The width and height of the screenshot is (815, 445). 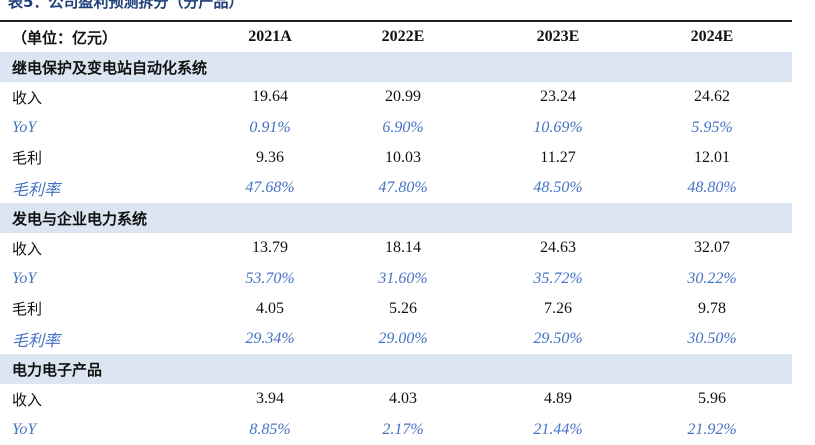 I want to click on value-cell: 5.95%, so click(x=712, y=127).